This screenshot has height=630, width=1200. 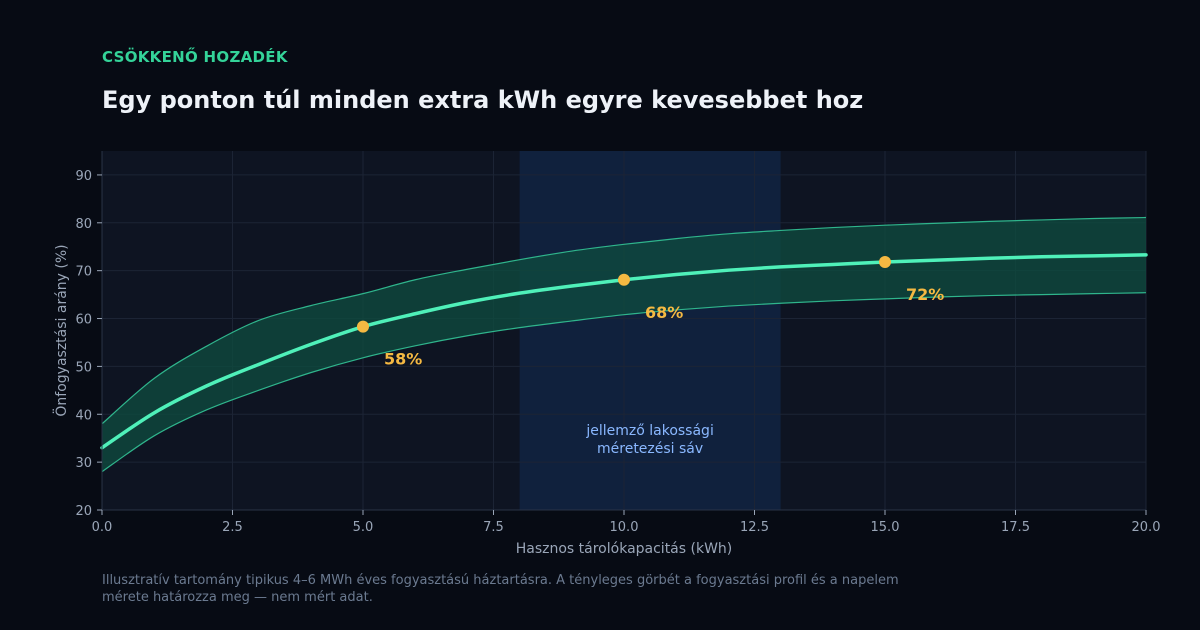 I want to click on x-tick-label: 7.5, so click(x=493, y=527).